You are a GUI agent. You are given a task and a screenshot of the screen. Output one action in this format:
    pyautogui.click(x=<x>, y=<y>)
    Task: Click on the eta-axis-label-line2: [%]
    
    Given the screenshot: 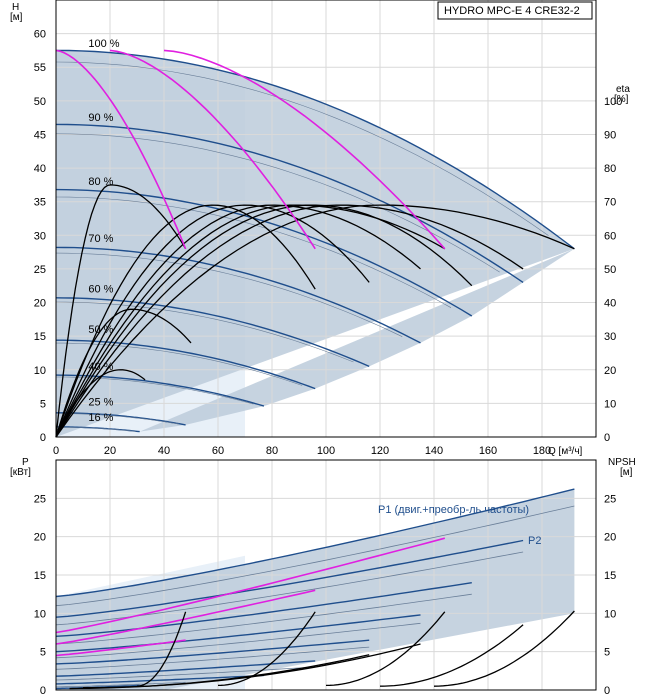 What is the action you would take?
    pyautogui.click(x=621, y=99)
    